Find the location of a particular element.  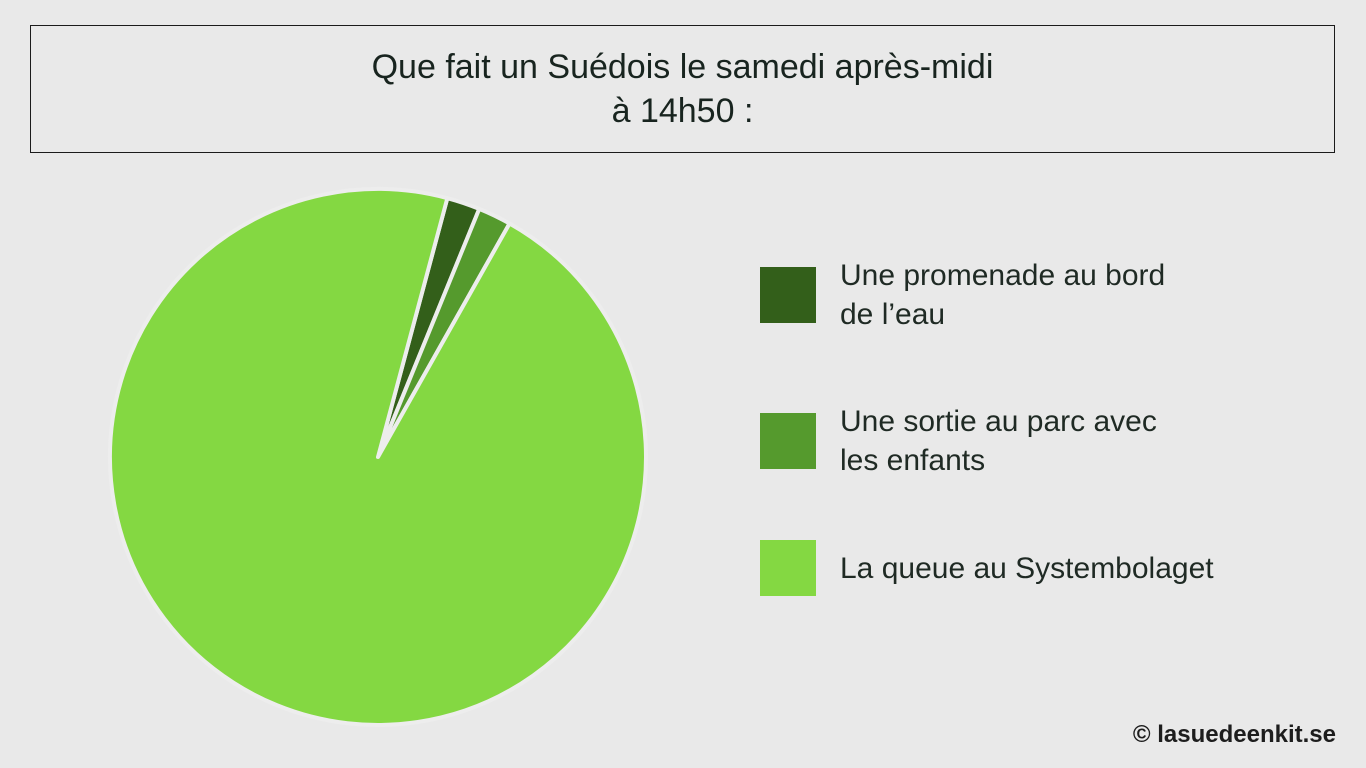

legend-label-promenade-line-1: Une promenade au bord is located at coordinates (1003, 275).